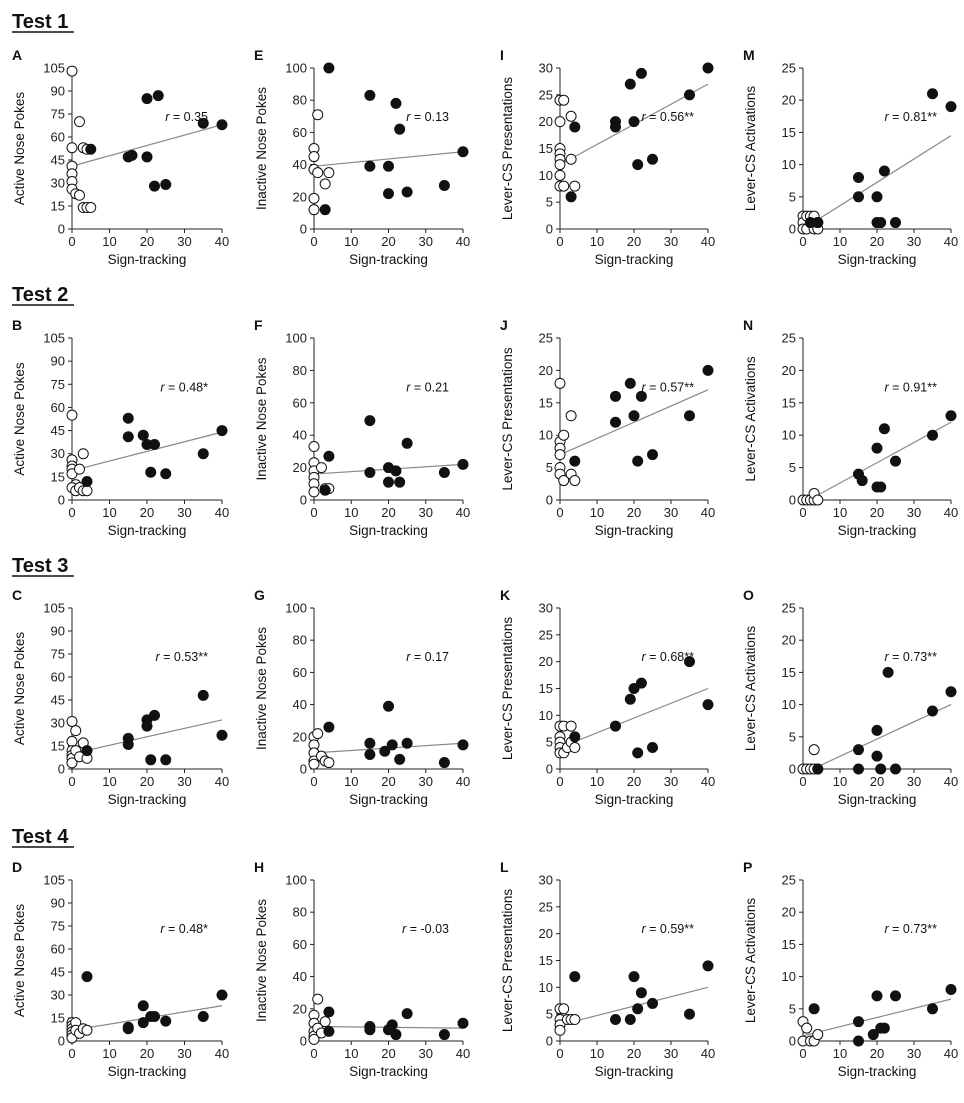  I want to click on r-annotation: r = 0.57**, so click(668, 387).